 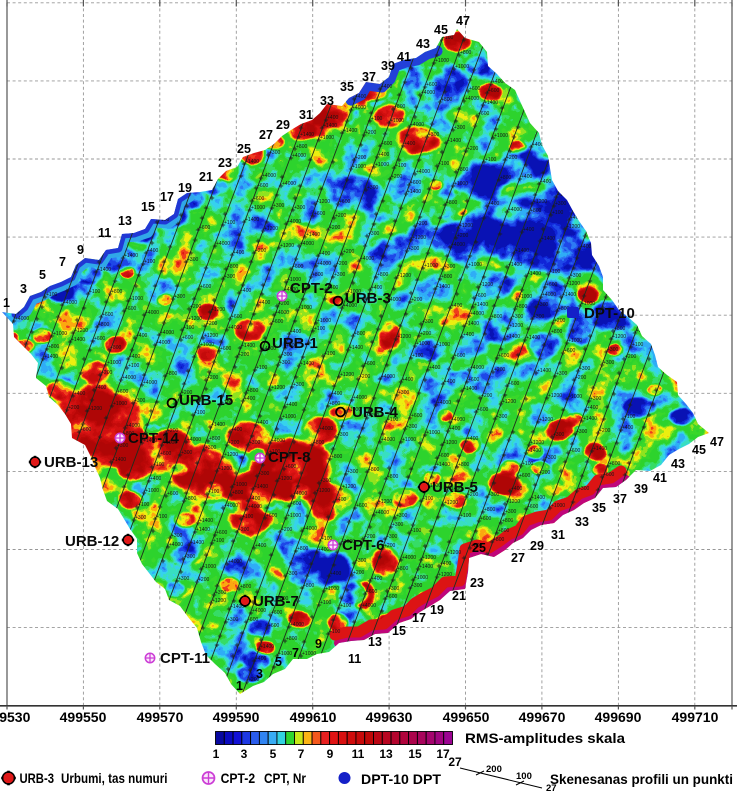 I want to click on svg-text: 19, so click(x=437, y=610).